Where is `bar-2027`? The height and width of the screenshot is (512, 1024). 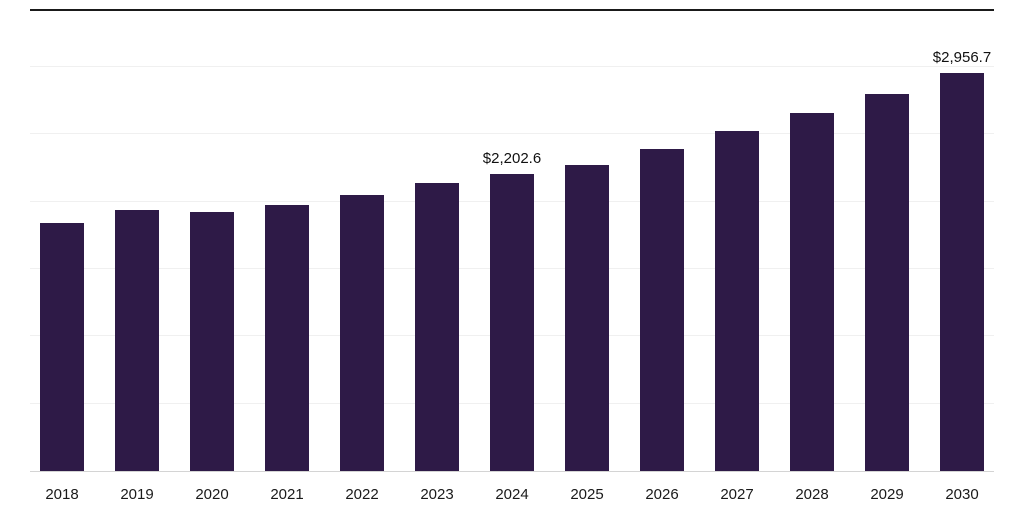 bar-2027 is located at coordinates (737, 300).